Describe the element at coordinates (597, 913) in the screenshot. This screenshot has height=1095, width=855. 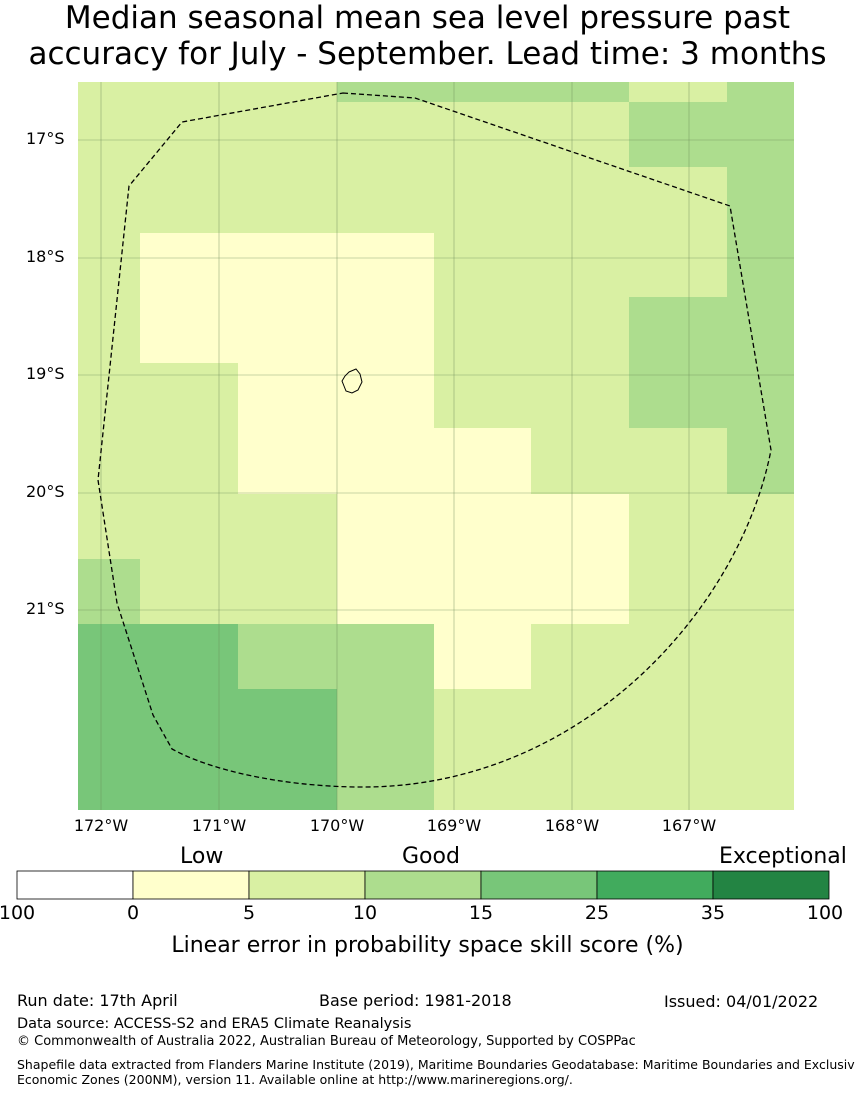
I see `colorbar-tick-5: 25` at that location.